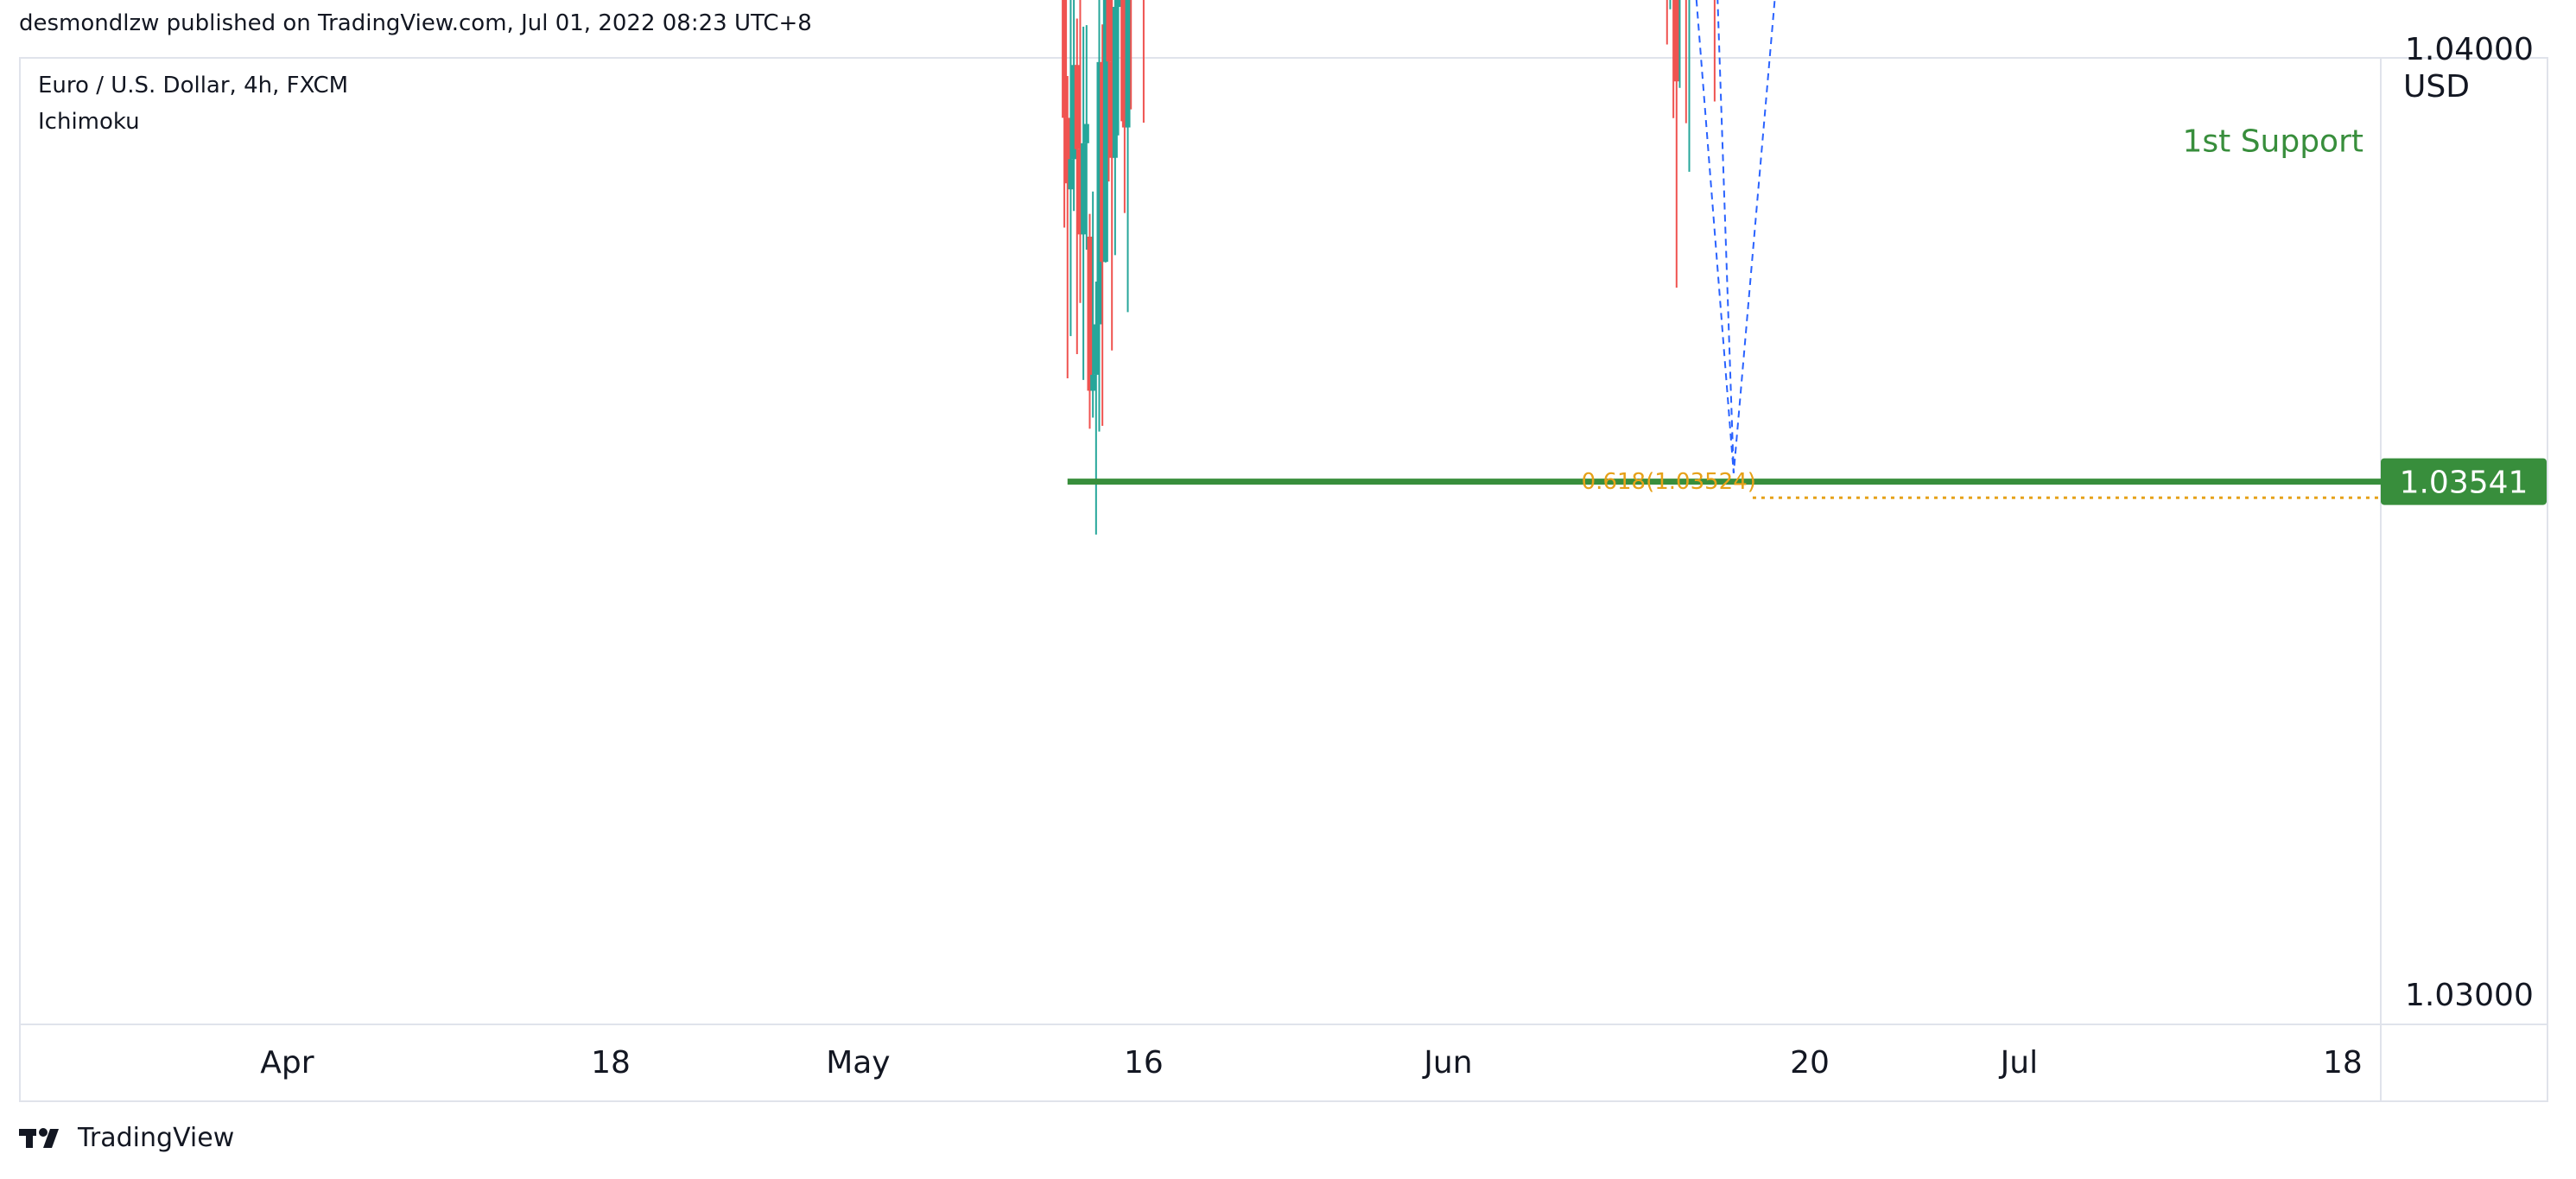 The image size is (2576, 1179). I want to click on x-tick-label: 16, so click(1144, 1063).